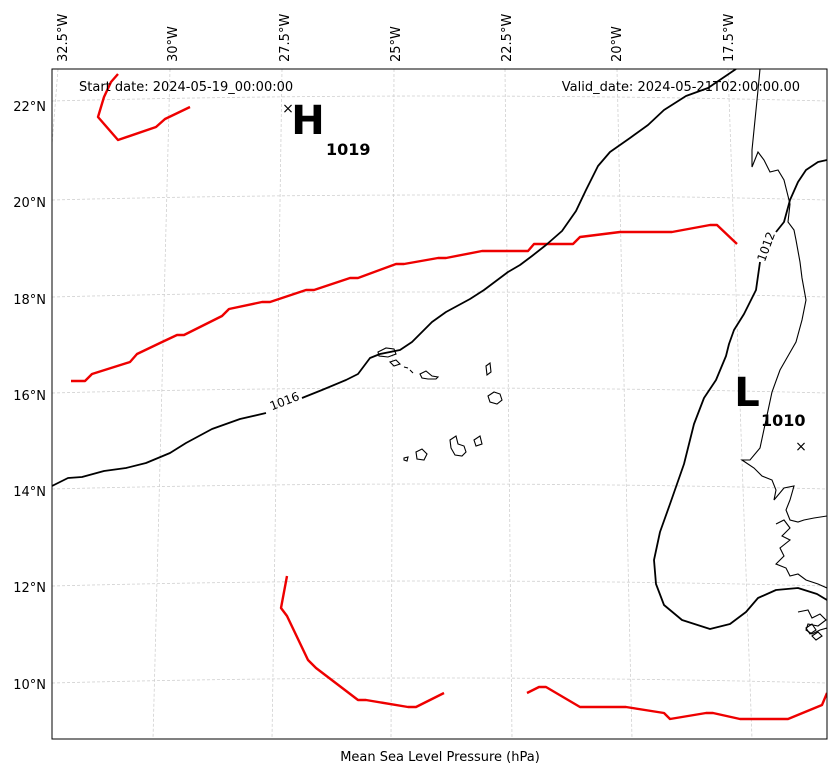 The height and width of the screenshot is (783, 837). What do you see at coordinates (29, 588) in the screenshot?
I see `lat-label: 12°N` at bounding box center [29, 588].